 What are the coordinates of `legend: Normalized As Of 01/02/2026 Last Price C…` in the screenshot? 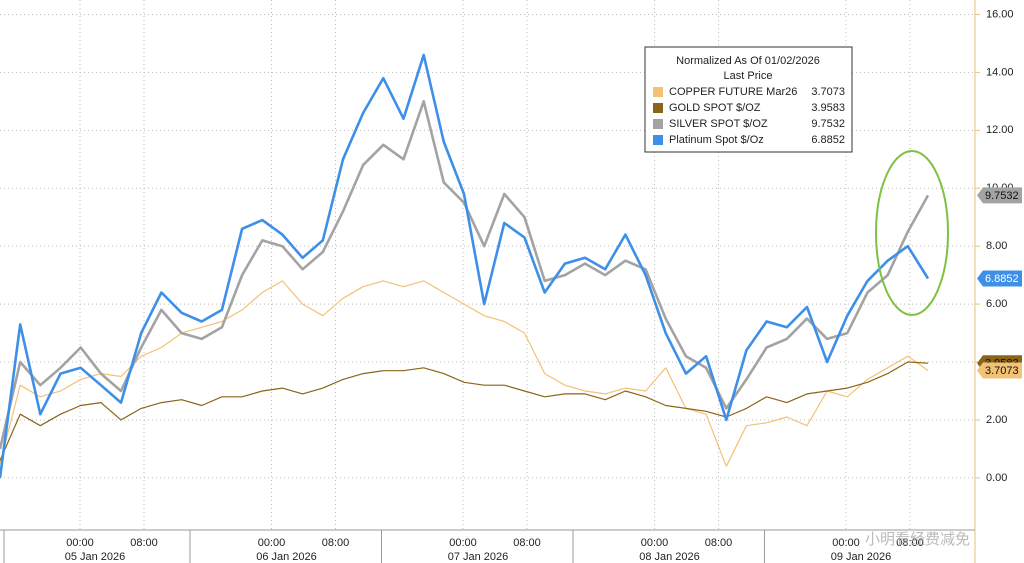 It's located at (748, 99).